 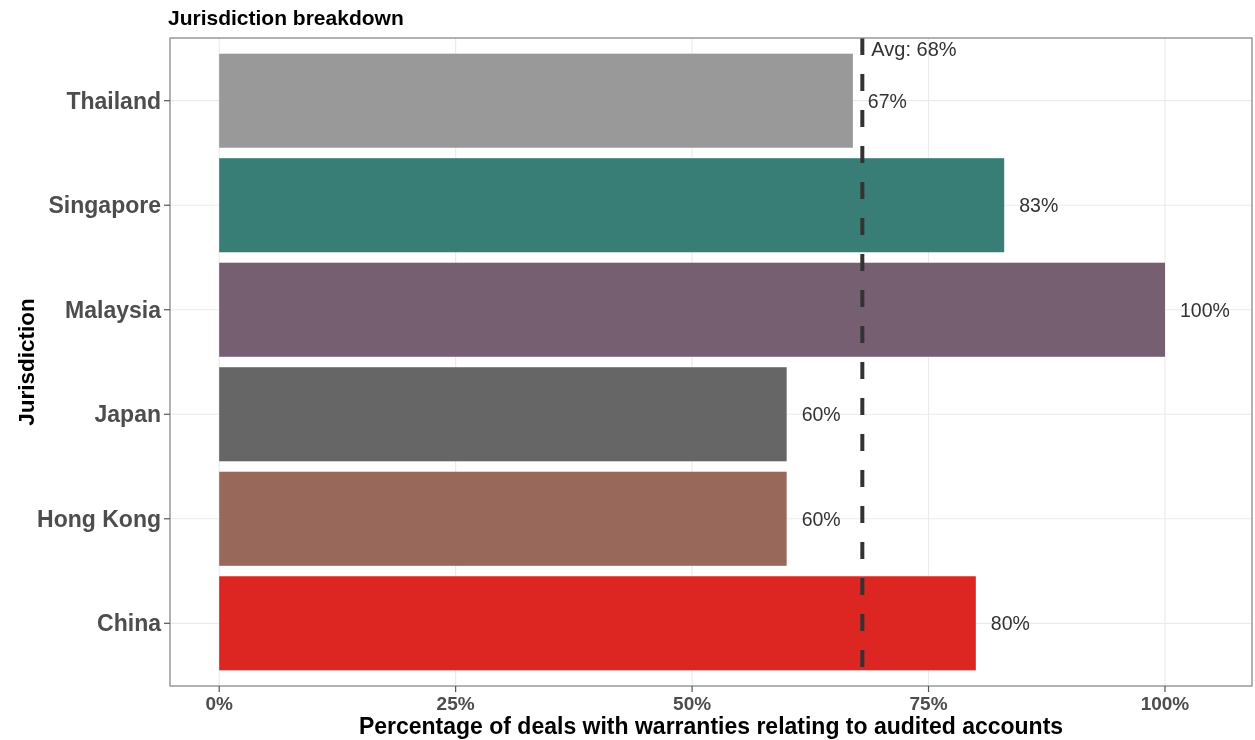 What do you see at coordinates (1010, 623) in the screenshot?
I see `data-label: 80%` at bounding box center [1010, 623].